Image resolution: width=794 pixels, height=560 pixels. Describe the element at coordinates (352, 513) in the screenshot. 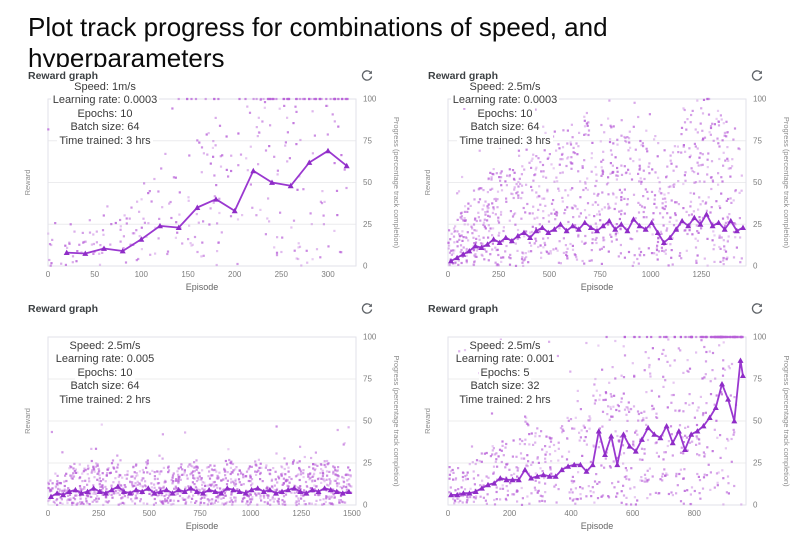

I see `svg-text: 1500` at that location.